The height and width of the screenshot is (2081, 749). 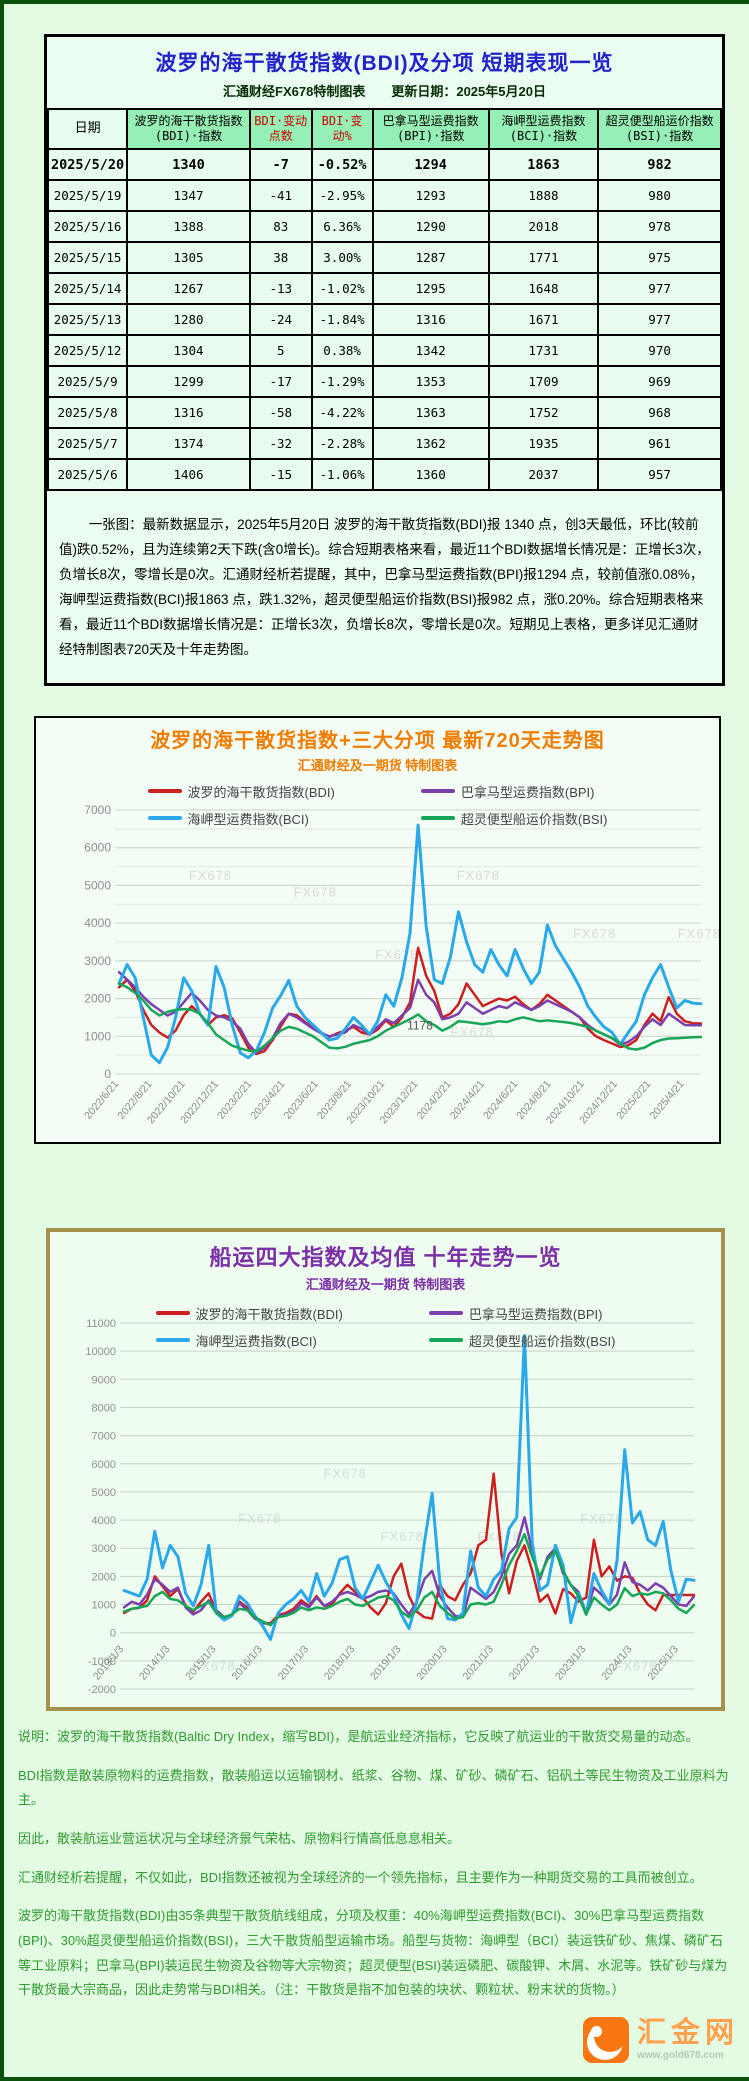 I want to click on table-cell: 2025/5/6, so click(x=87, y=474).